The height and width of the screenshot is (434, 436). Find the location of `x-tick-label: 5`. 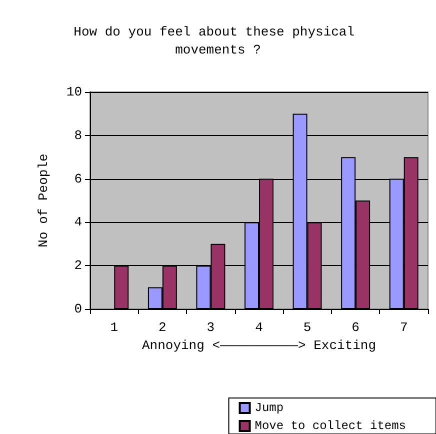

x-tick-label: 5 is located at coordinates (307, 327).